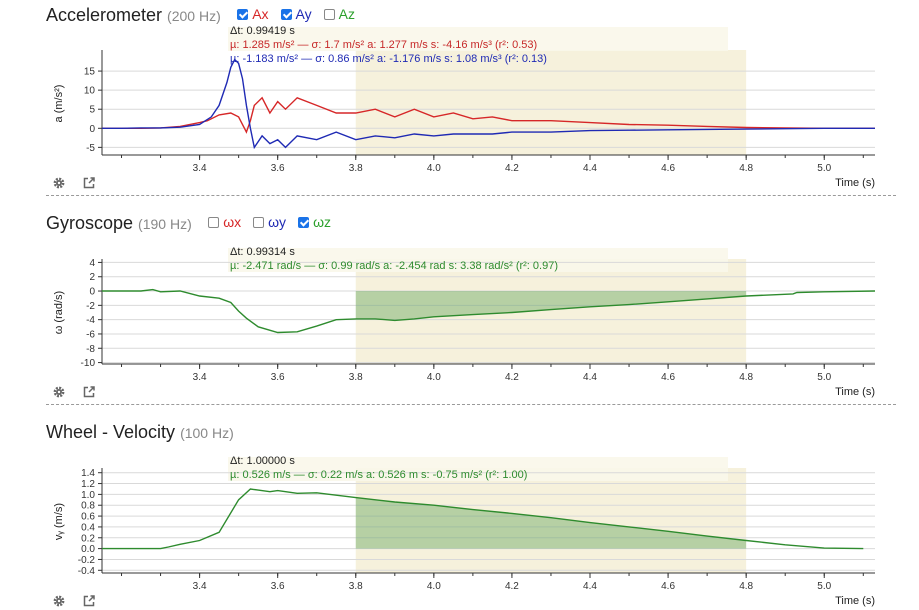 Image resolution: width=919 pixels, height=610 pixels. I want to click on checkbox-ωy: ωy, so click(269, 222).